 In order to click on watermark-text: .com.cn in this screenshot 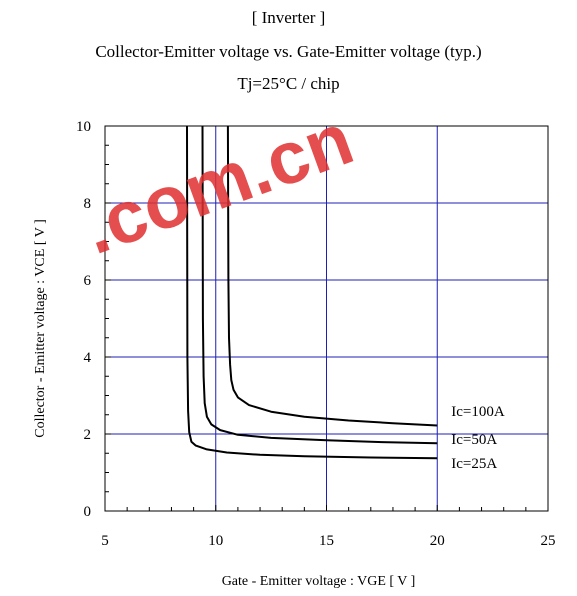, I will do `click(217, 183)`.